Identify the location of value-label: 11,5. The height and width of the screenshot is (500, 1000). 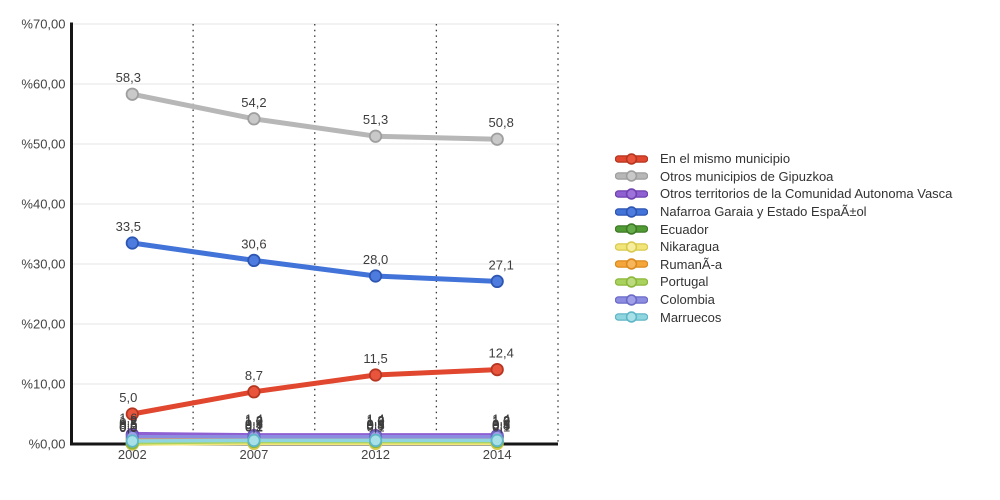
(375, 358).